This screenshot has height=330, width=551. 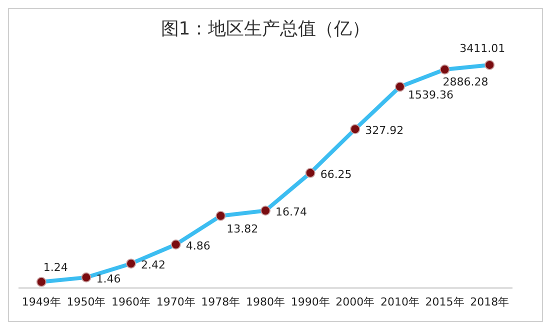 What do you see at coordinates (153, 265) in the screenshot?
I see `data-label: 2.42` at bounding box center [153, 265].